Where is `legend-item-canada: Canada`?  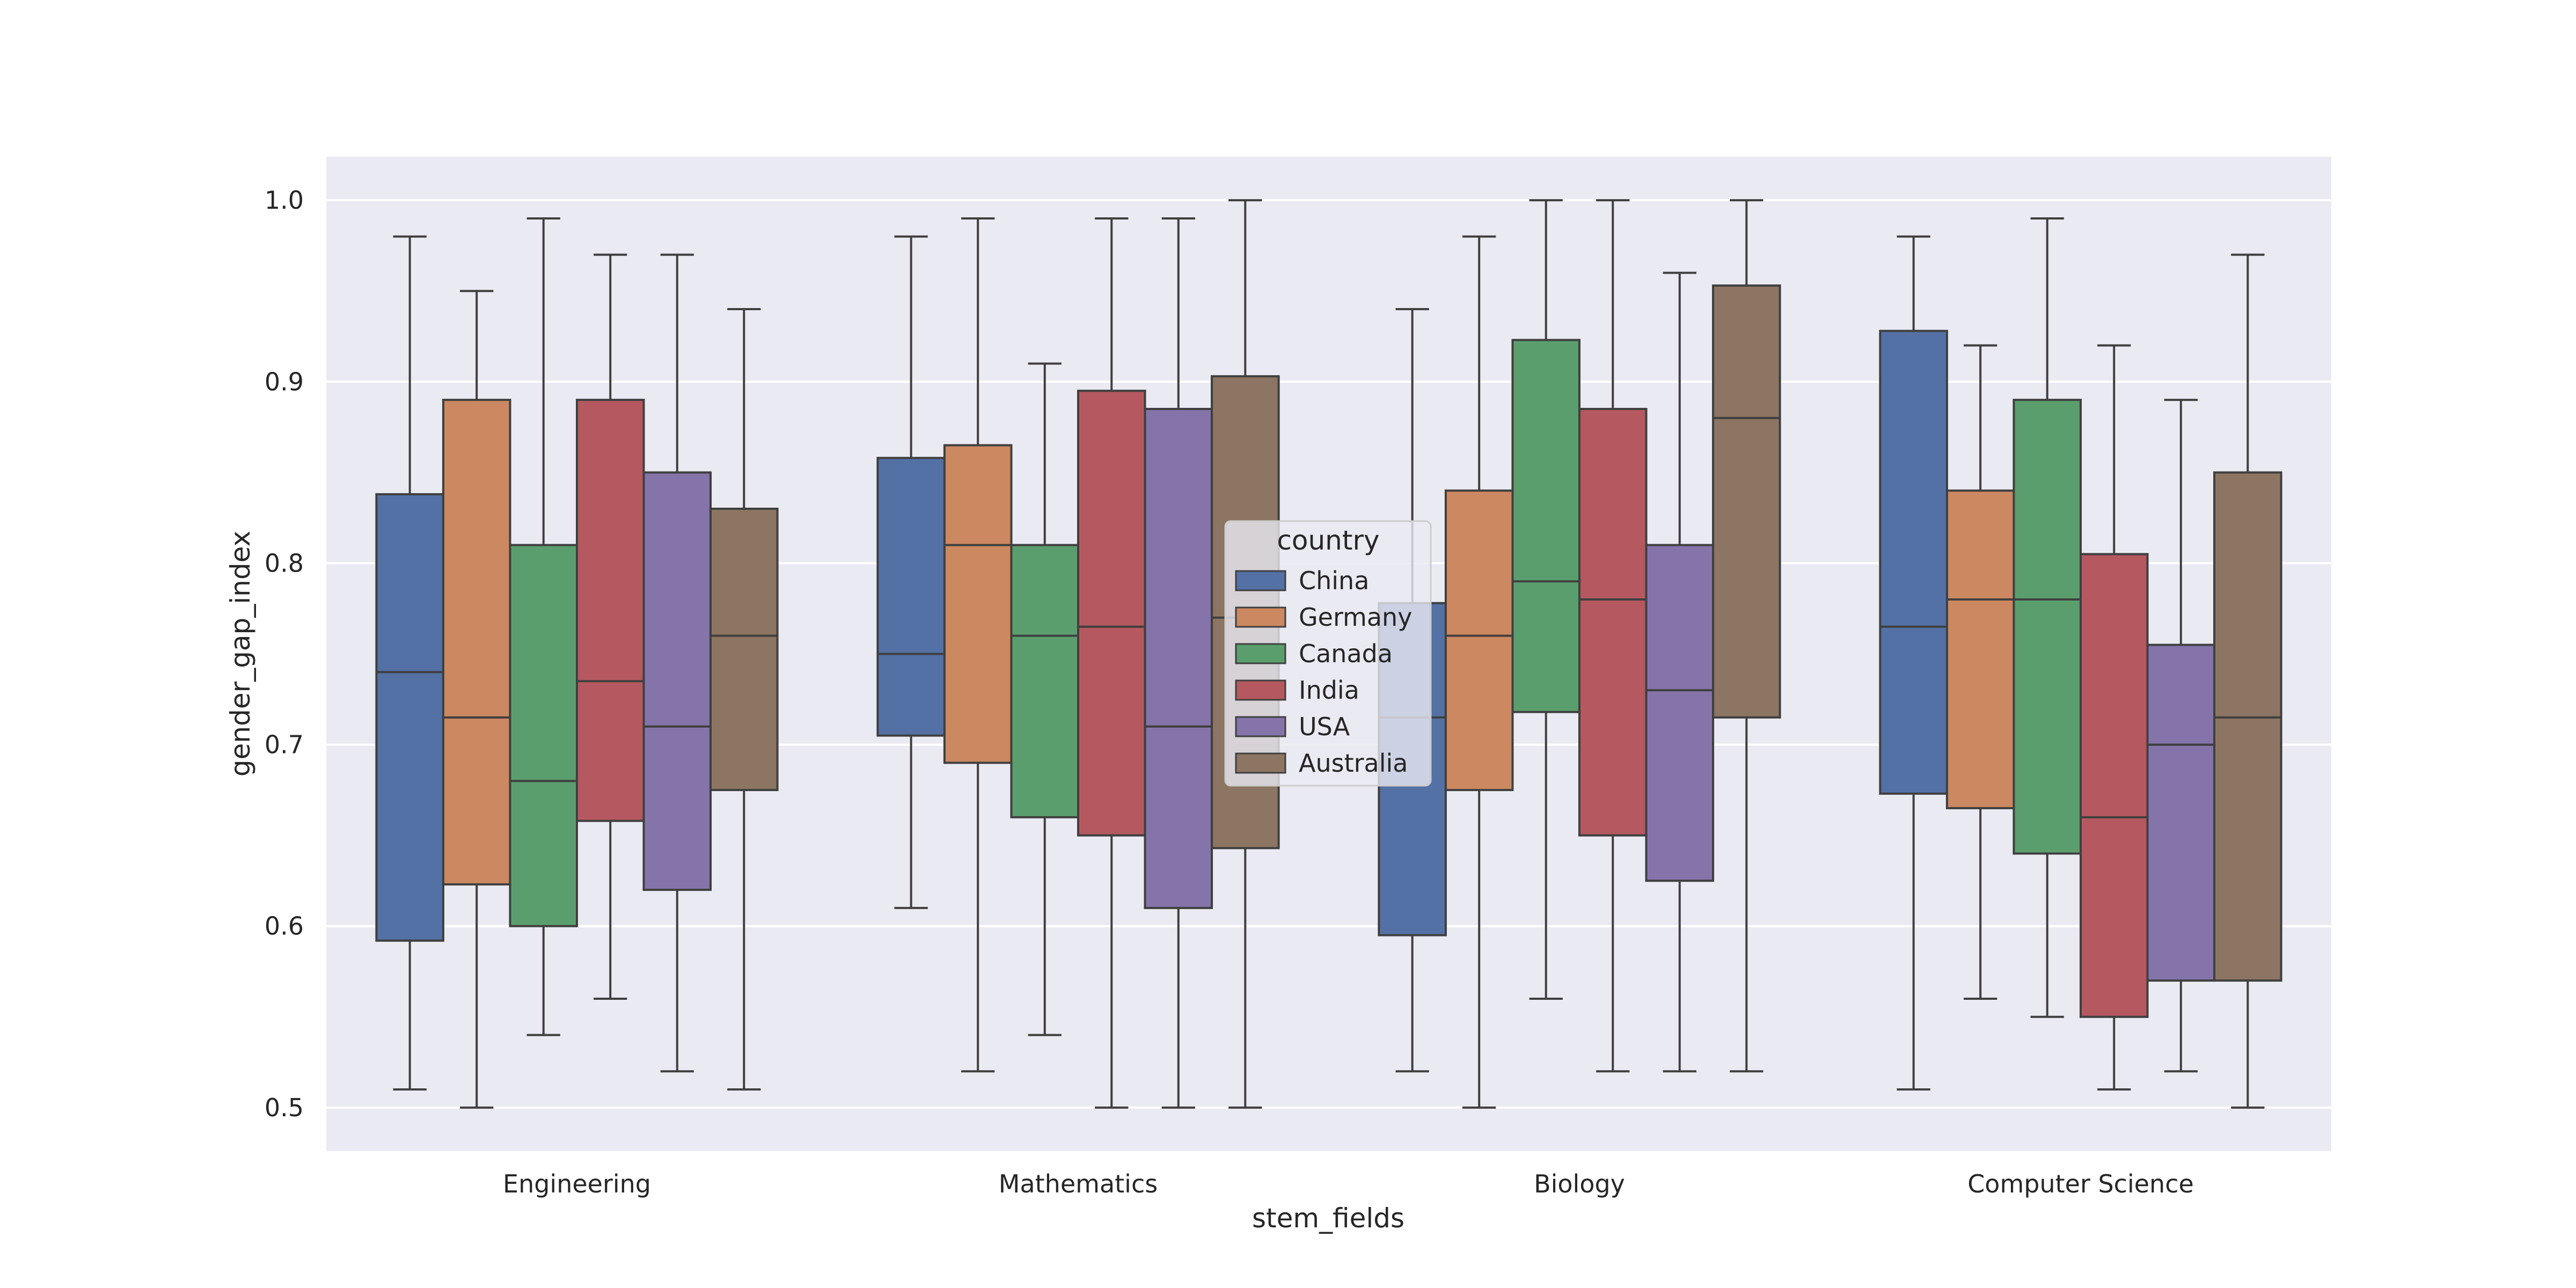
legend-item-canada: Canada is located at coordinates (1314, 653).